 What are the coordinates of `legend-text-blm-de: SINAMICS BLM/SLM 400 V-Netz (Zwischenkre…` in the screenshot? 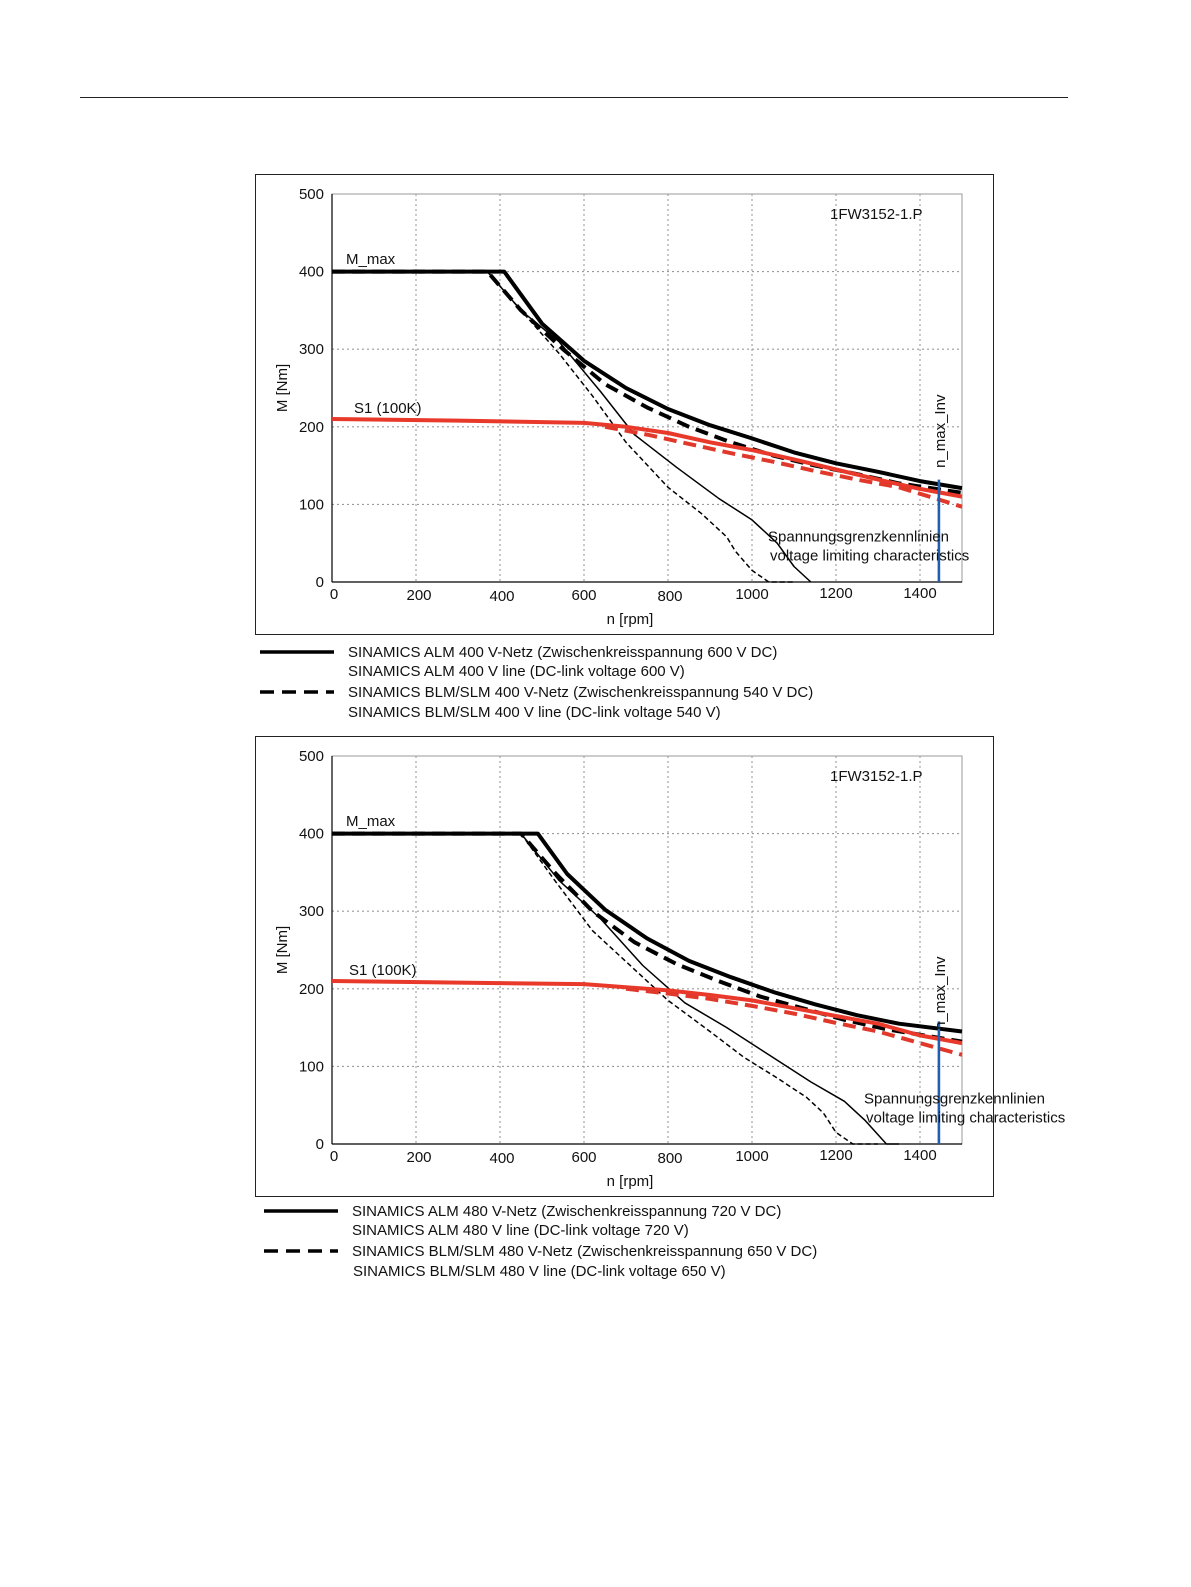 It's located at (581, 692).